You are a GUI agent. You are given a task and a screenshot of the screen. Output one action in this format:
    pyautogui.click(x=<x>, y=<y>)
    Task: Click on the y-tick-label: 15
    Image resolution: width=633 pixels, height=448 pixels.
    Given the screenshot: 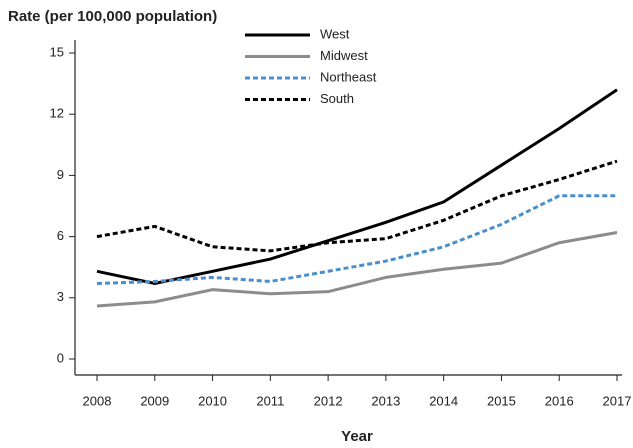 What is the action you would take?
    pyautogui.click(x=57, y=51)
    